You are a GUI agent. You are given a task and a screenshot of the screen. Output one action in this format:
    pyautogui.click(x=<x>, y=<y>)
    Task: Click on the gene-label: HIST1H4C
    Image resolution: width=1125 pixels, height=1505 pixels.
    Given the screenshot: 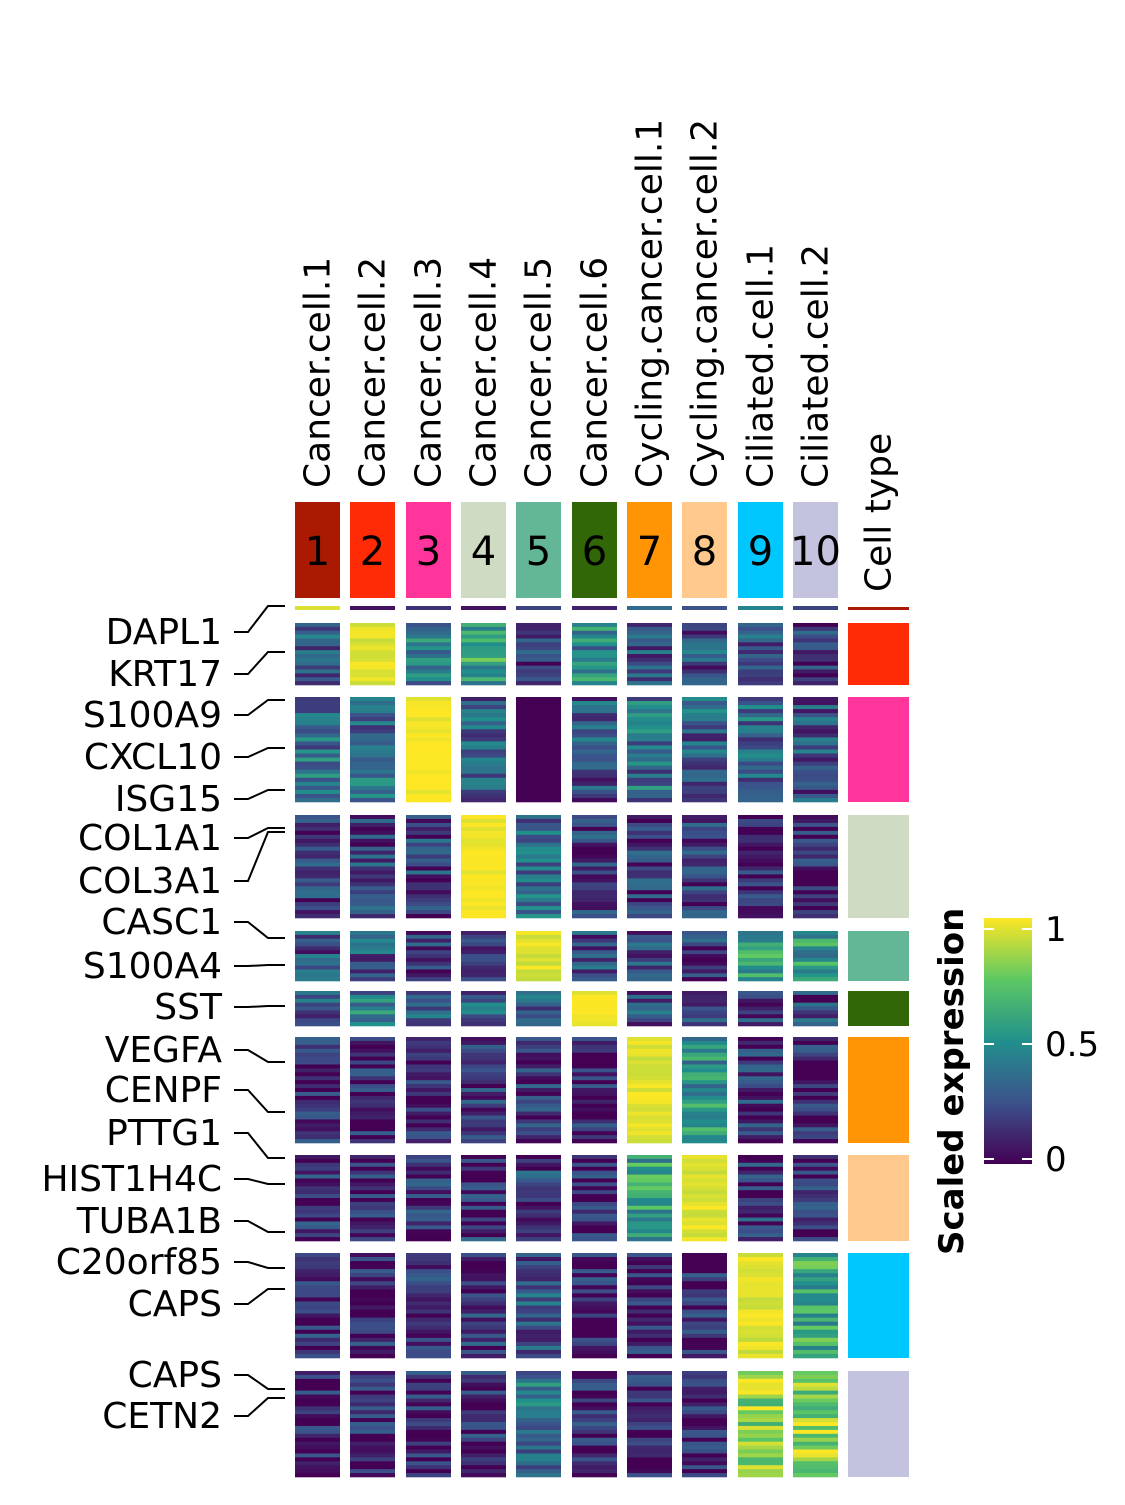 What is the action you would take?
    pyautogui.click(x=131, y=1179)
    